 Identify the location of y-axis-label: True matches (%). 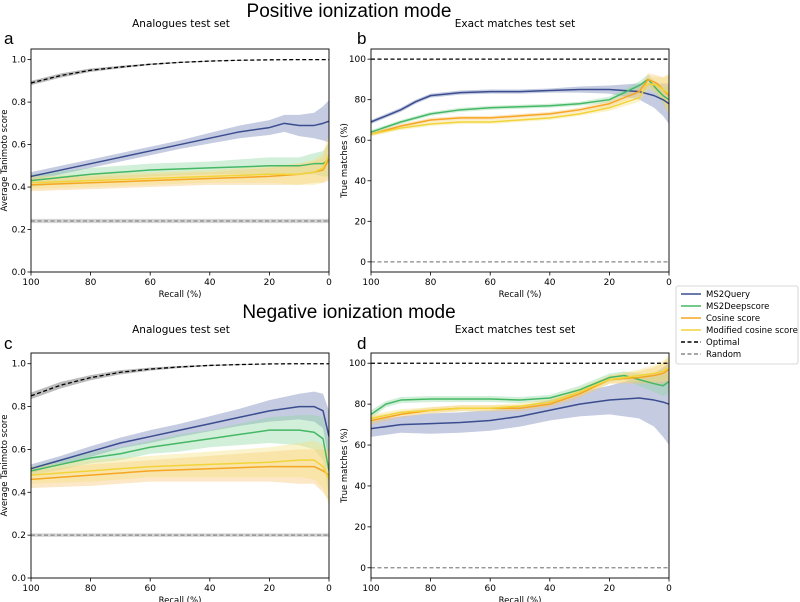
(345, 161).